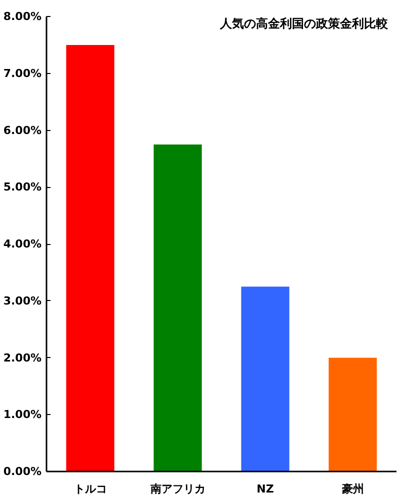 The image size is (402, 498). Describe the element at coordinates (303, 23) in the screenshot. I see `chart-title: 人気の高金利国の政策金利比較` at that location.